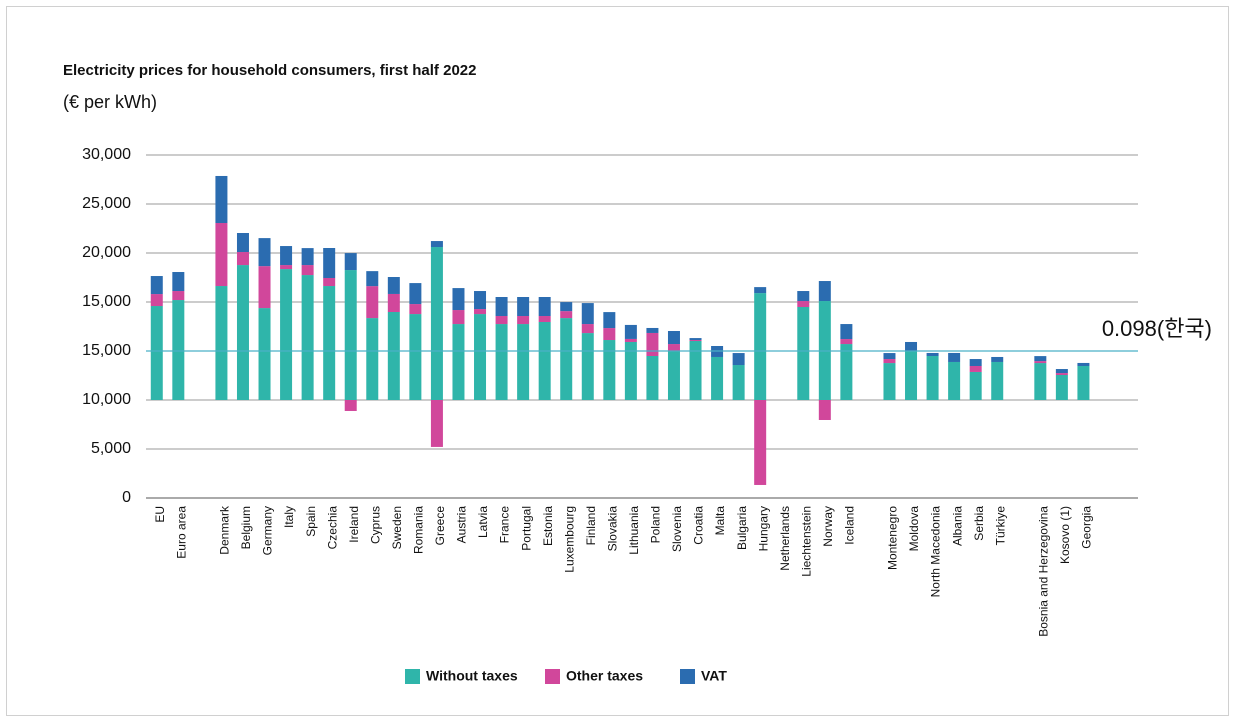 This screenshot has width=1235, height=720. What do you see at coordinates (526, 528) in the screenshot?
I see `x-tick-label: Portugal` at bounding box center [526, 528].